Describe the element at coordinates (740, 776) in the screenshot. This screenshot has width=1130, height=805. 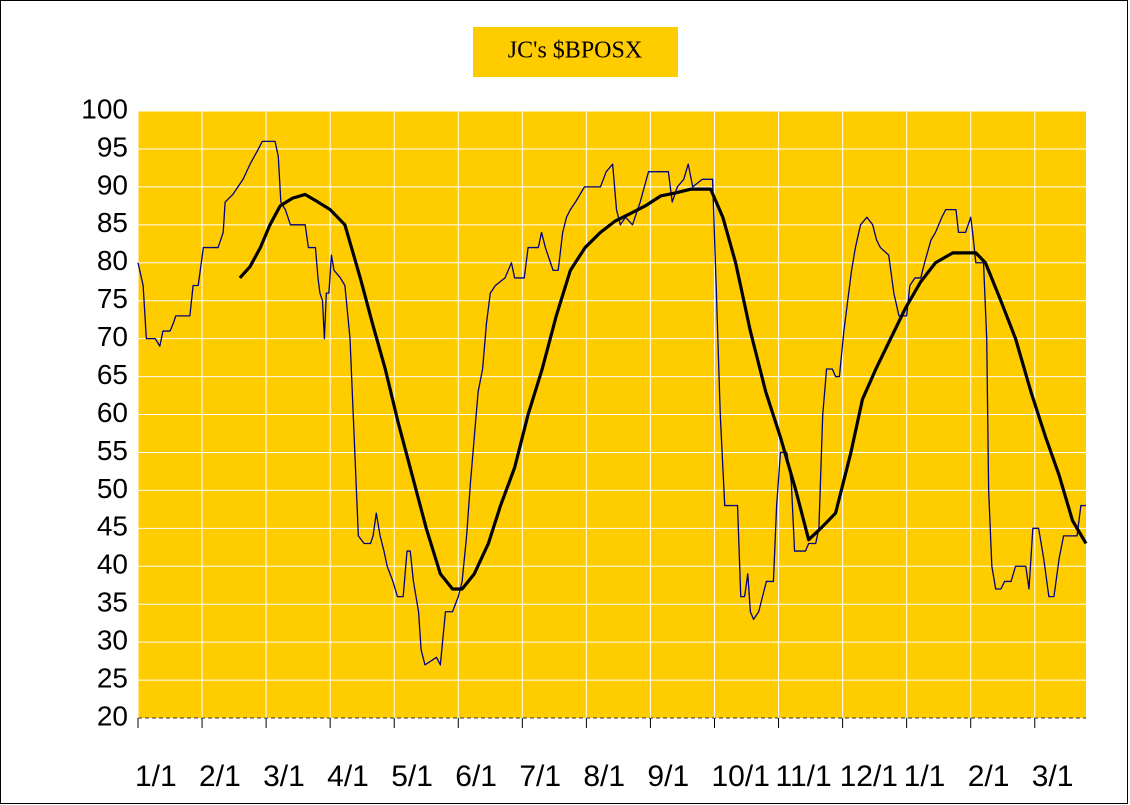
I see `x-tick-label: 10/1` at that location.